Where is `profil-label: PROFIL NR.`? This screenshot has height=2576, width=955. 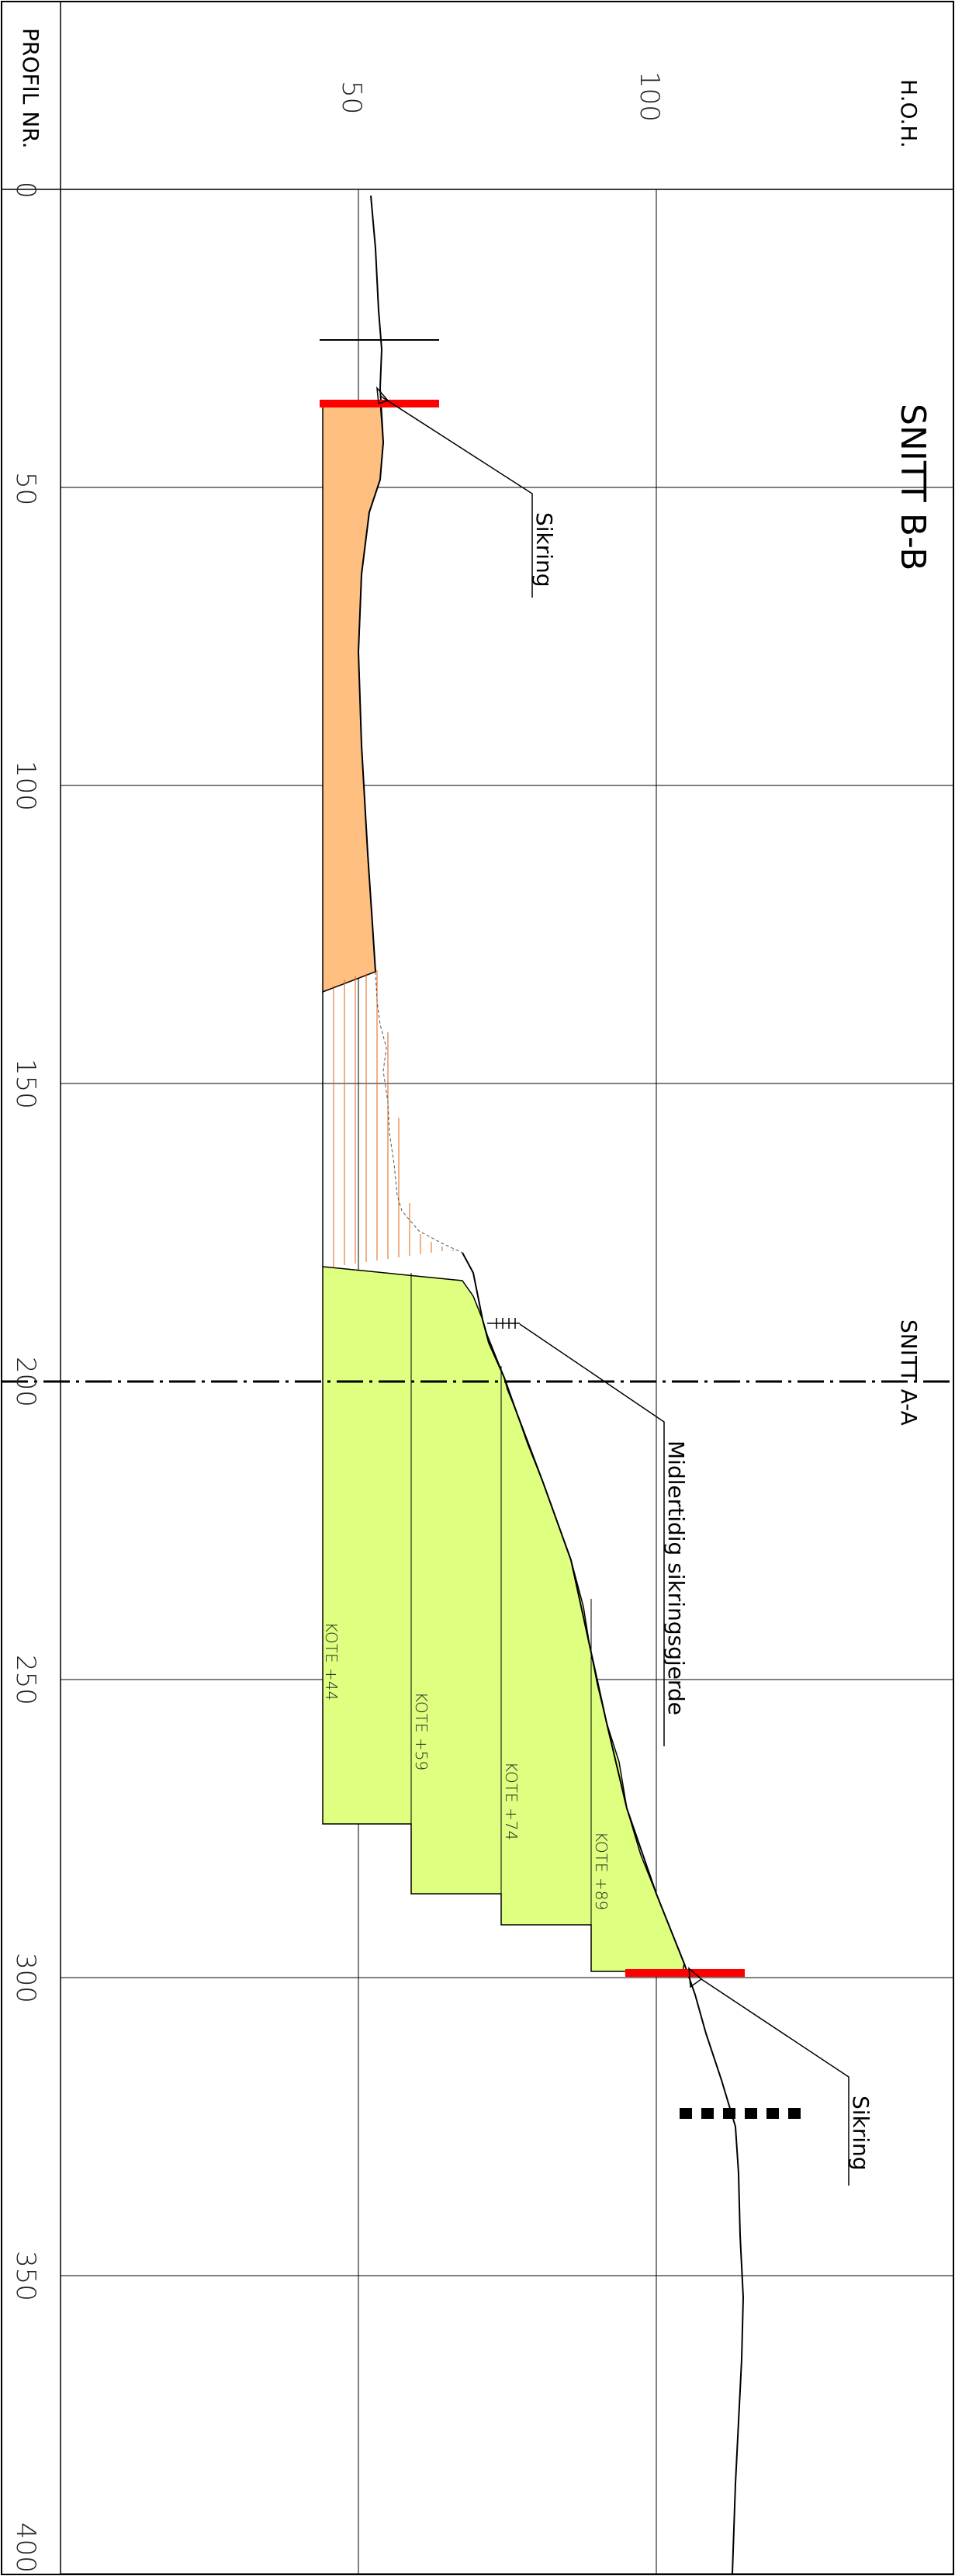 profil-label: PROFIL NR. is located at coordinates (30, 88).